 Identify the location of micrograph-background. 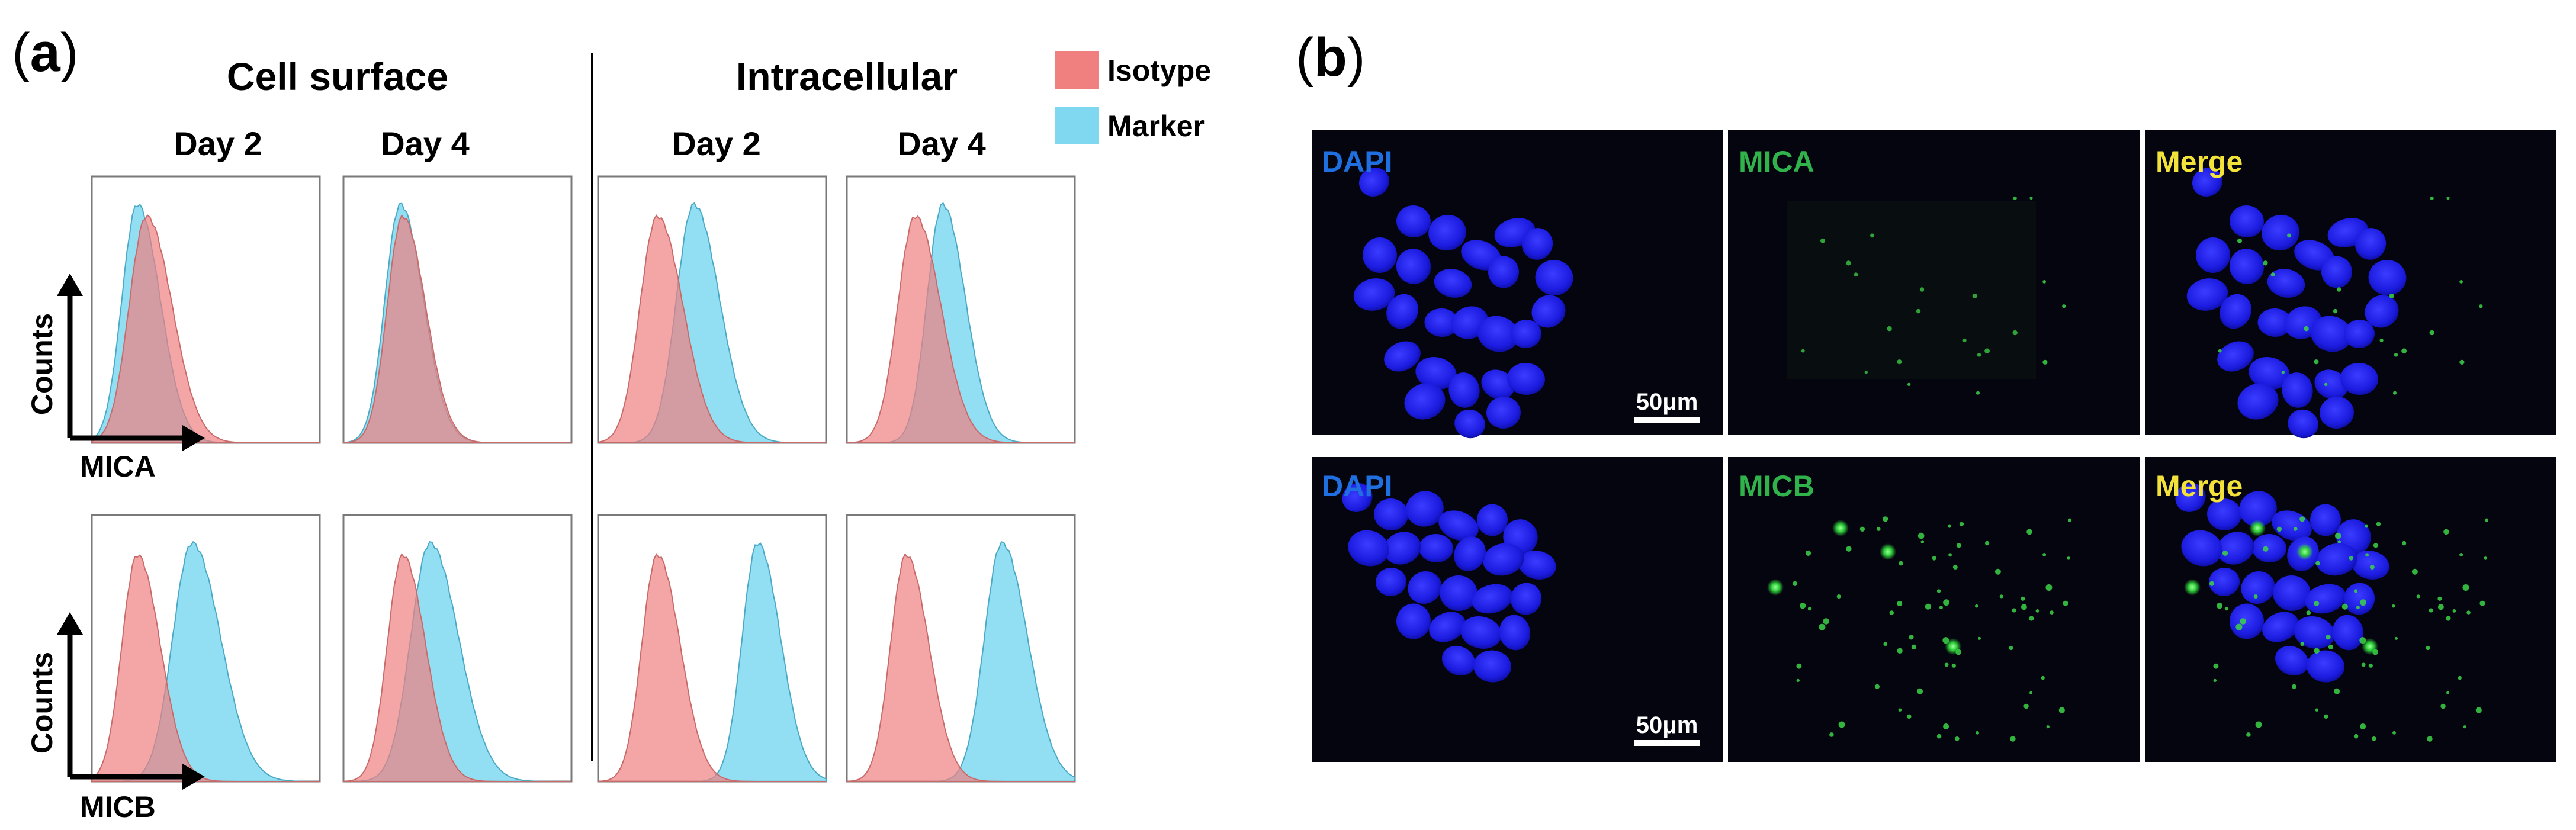
(1934, 282).